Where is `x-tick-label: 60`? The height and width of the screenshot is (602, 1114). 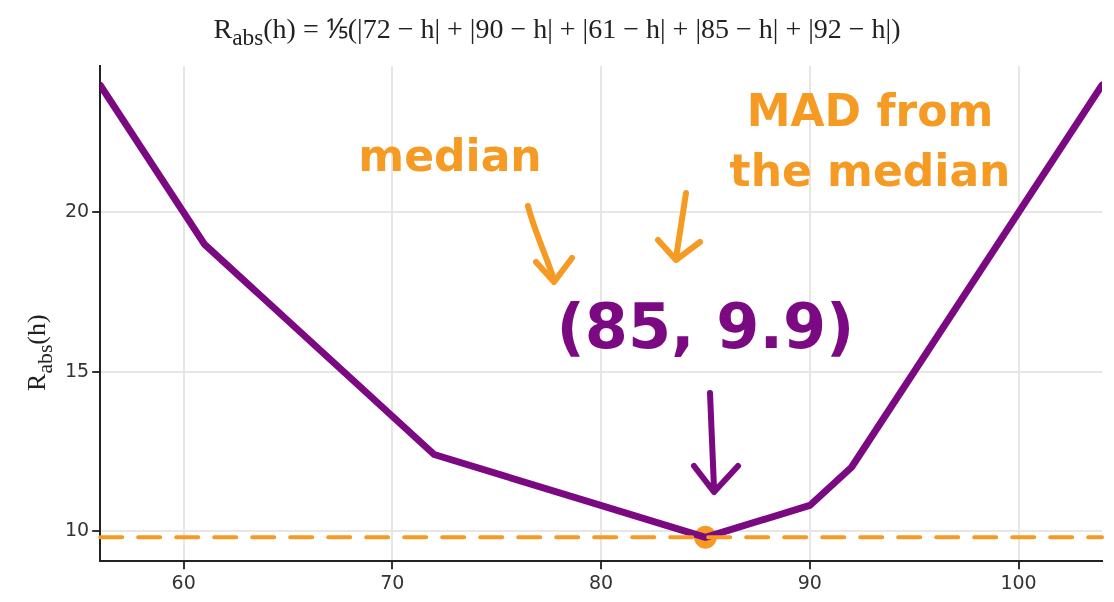
x-tick-label: 60 is located at coordinates (183, 581).